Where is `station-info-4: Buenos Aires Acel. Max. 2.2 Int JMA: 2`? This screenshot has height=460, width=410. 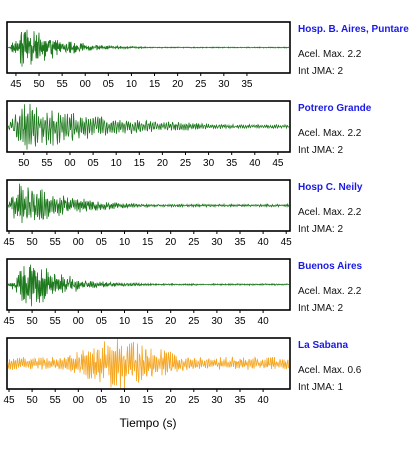
station-info-4: Buenos Aires Acel. Max. 2.2 Int JMA: 2 is located at coordinates (354, 287).